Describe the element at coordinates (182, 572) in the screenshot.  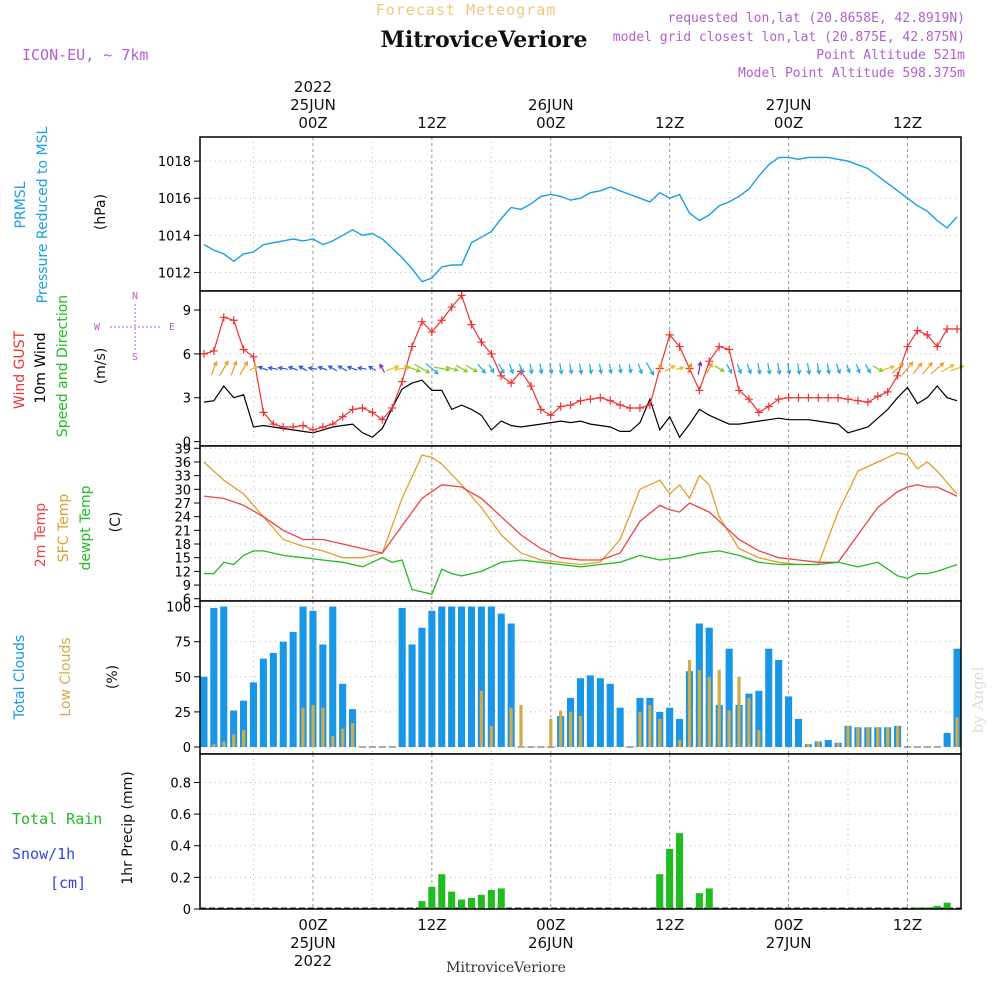
I see `y-tick-label: 12` at that location.